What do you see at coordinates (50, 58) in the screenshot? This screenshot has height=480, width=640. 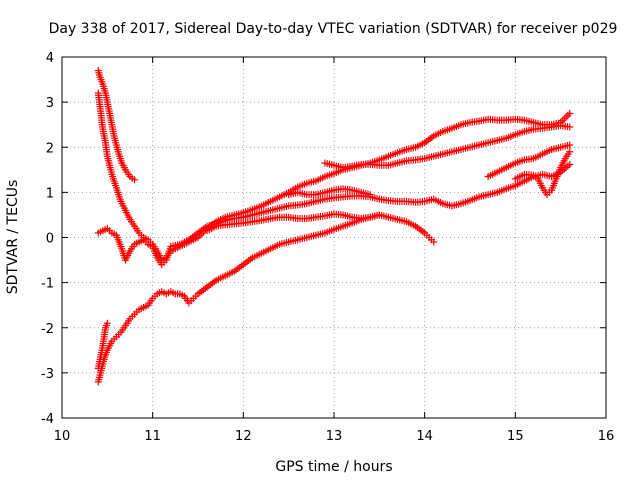 I see `y-tick-label: 4` at bounding box center [50, 58].